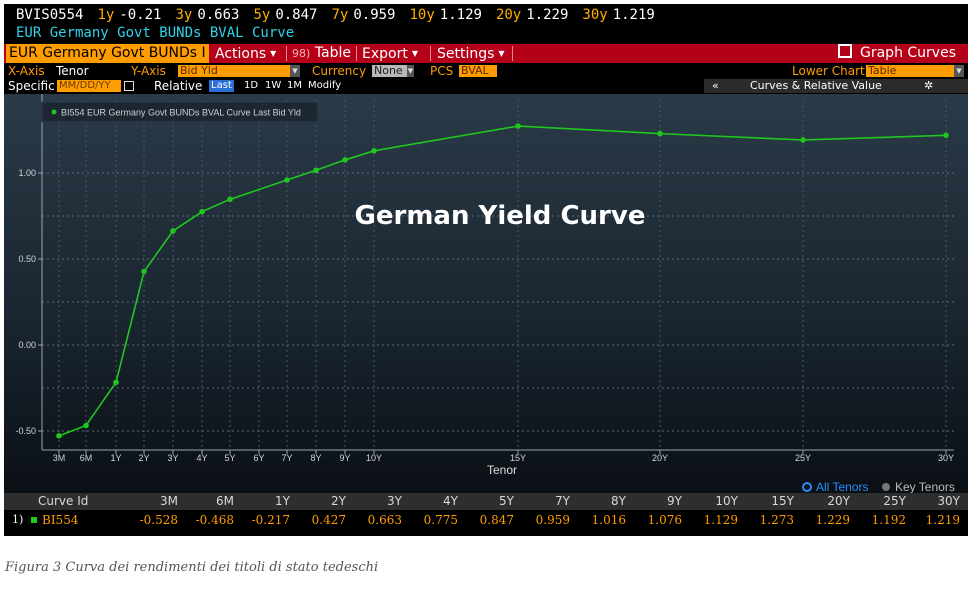  Describe the element at coordinates (807, 487) in the screenshot. I see `all-tenors-radio` at that location.